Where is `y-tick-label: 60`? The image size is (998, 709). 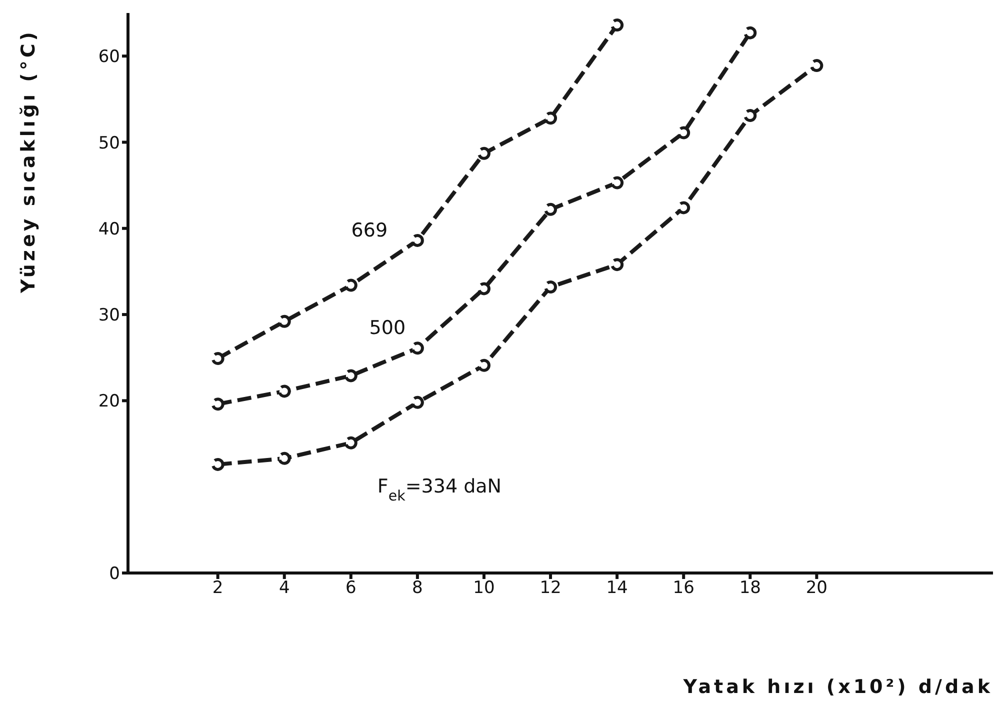
y-tick-label: 60 is located at coordinates (109, 57).